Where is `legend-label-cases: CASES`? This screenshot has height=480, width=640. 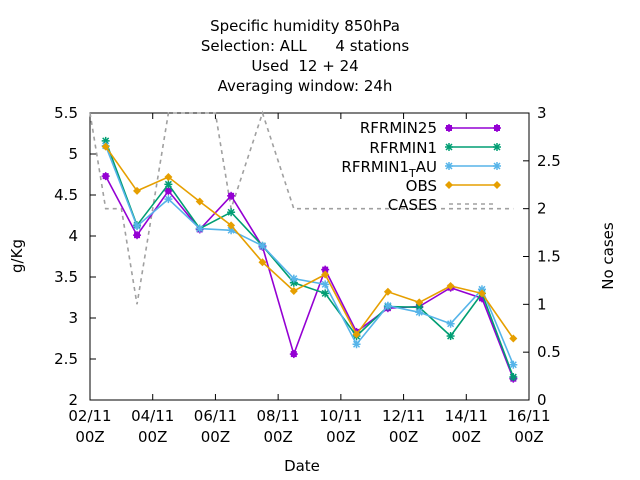
legend-label-cases: CASES is located at coordinates (412, 205).